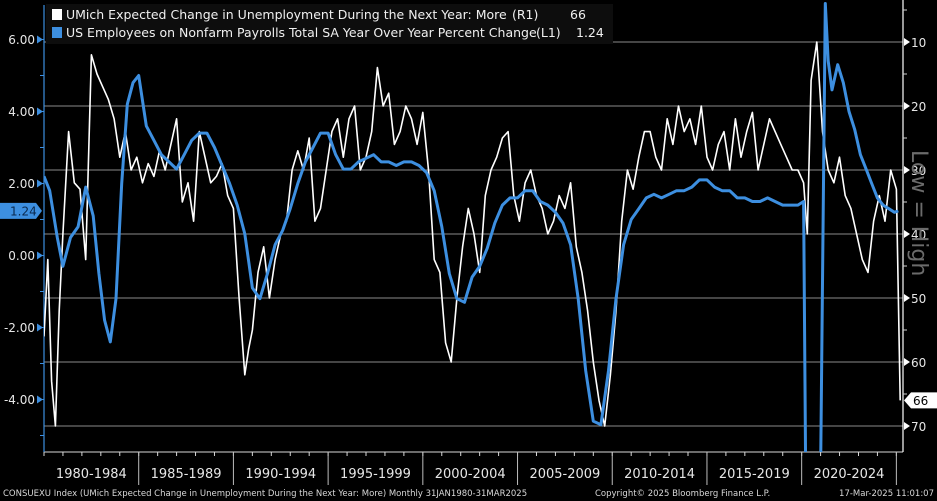  Describe the element at coordinates (21, 40) in the screenshot. I see `left-axis-tick-label: 6.00` at that location.